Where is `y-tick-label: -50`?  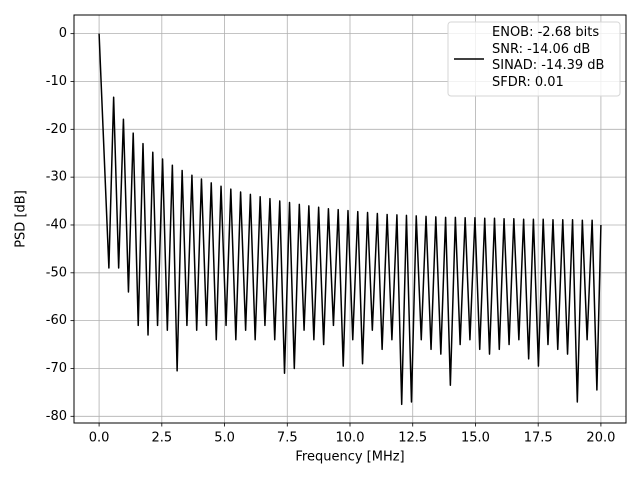
y-tick-label: -50 is located at coordinates (56, 272).